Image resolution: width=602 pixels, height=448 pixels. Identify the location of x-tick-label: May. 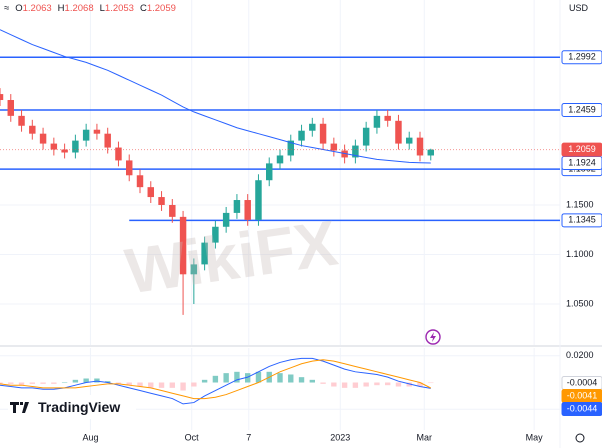
(535, 437).